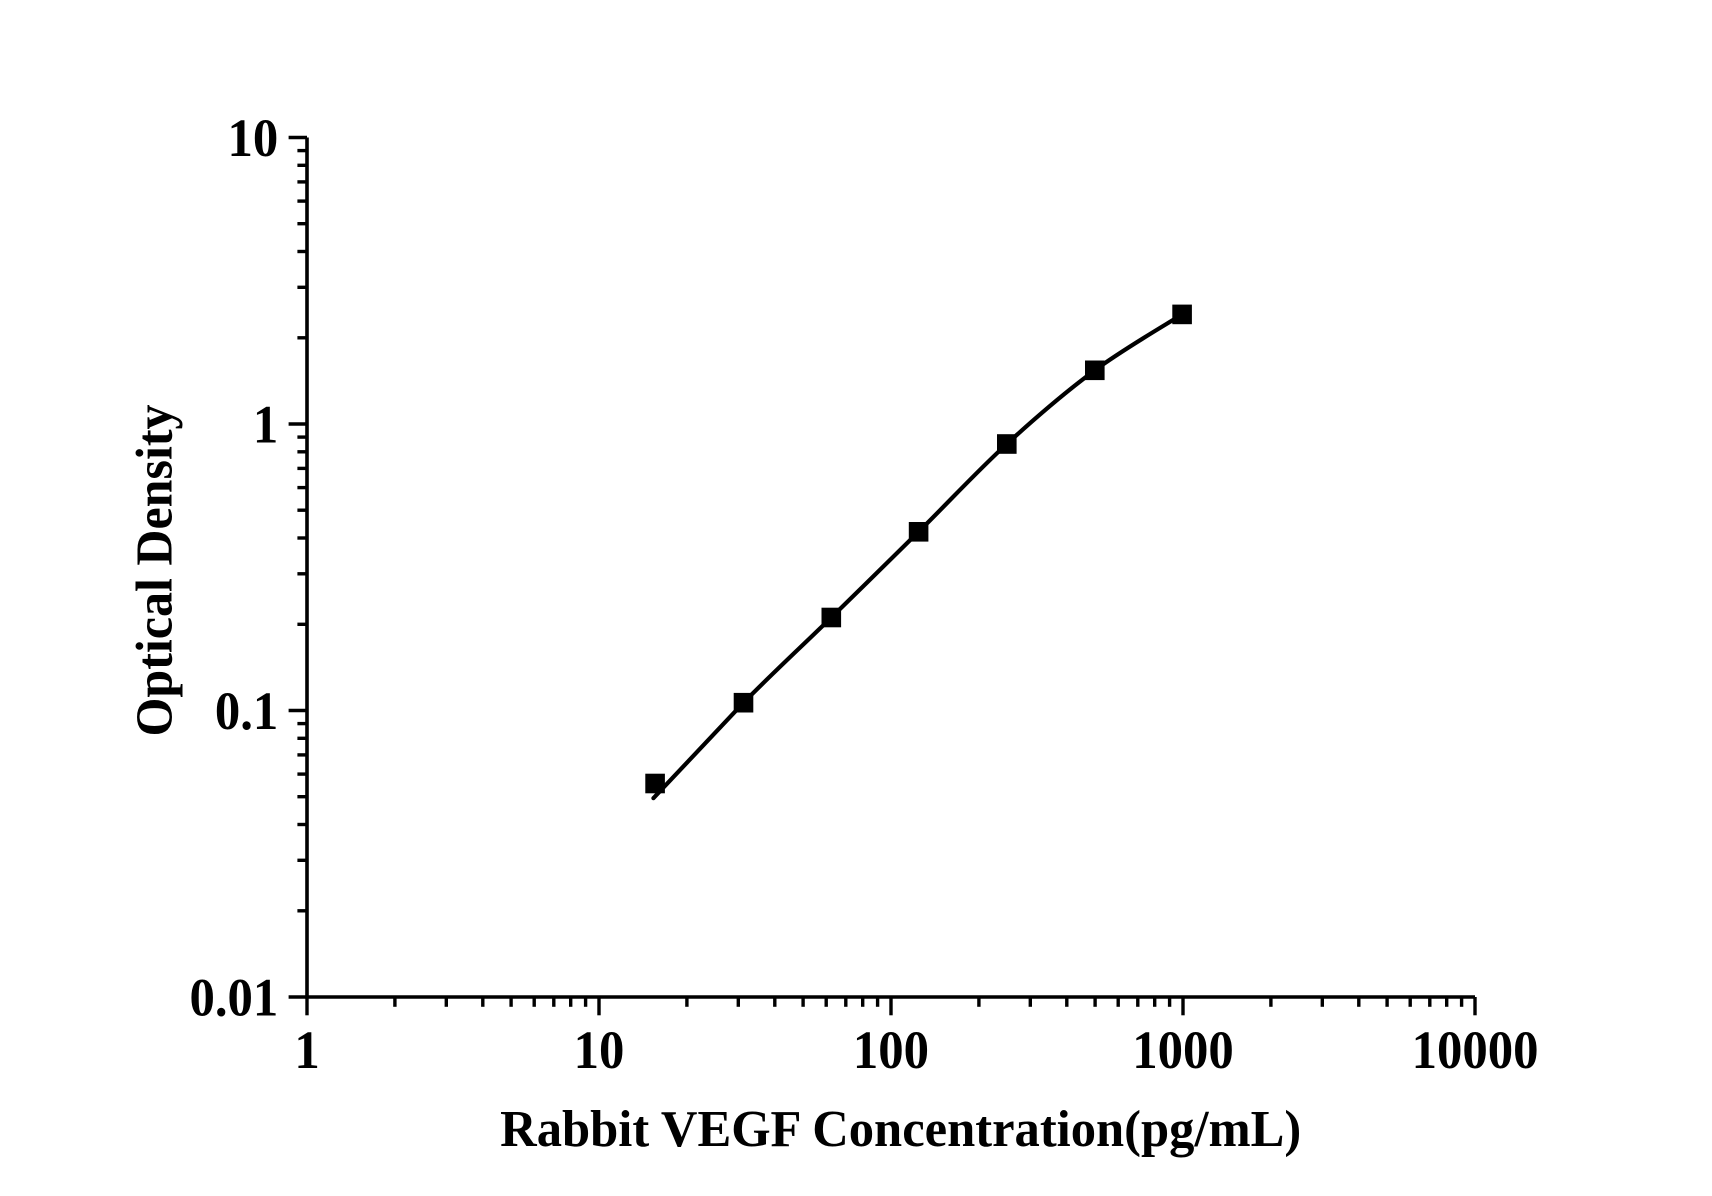 The height and width of the screenshot is (1196, 1712). I want to click on svg-text: 0.01, so click(233, 998).